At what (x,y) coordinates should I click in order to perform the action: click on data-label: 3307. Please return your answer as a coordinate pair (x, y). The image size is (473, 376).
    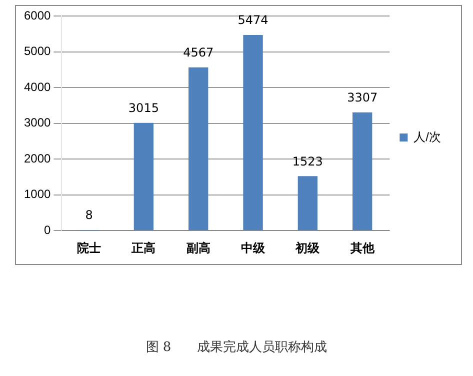
    Looking at the image, I should click on (362, 97).